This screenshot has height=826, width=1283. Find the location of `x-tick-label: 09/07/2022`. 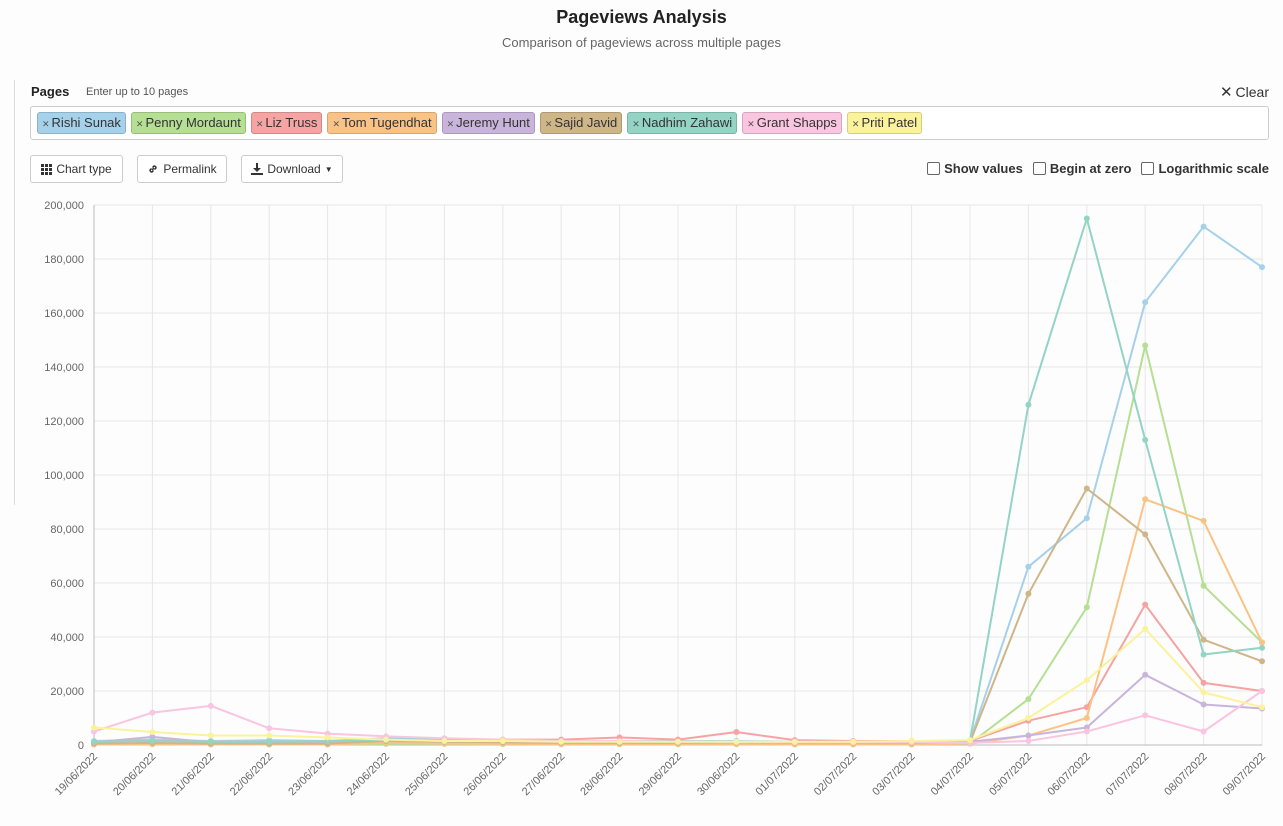

x-tick-label: 09/07/2022 is located at coordinates (1244, 774).